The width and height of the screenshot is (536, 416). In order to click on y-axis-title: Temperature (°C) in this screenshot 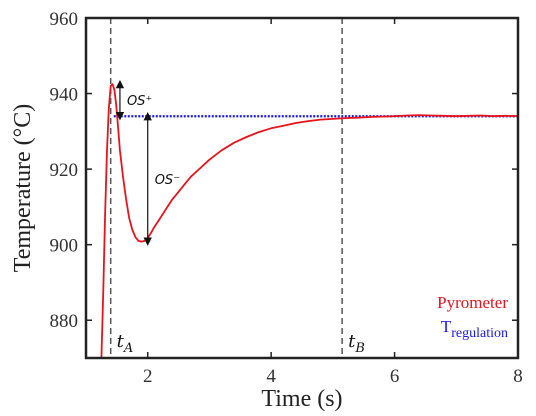, I will do `click(23, 188)`.